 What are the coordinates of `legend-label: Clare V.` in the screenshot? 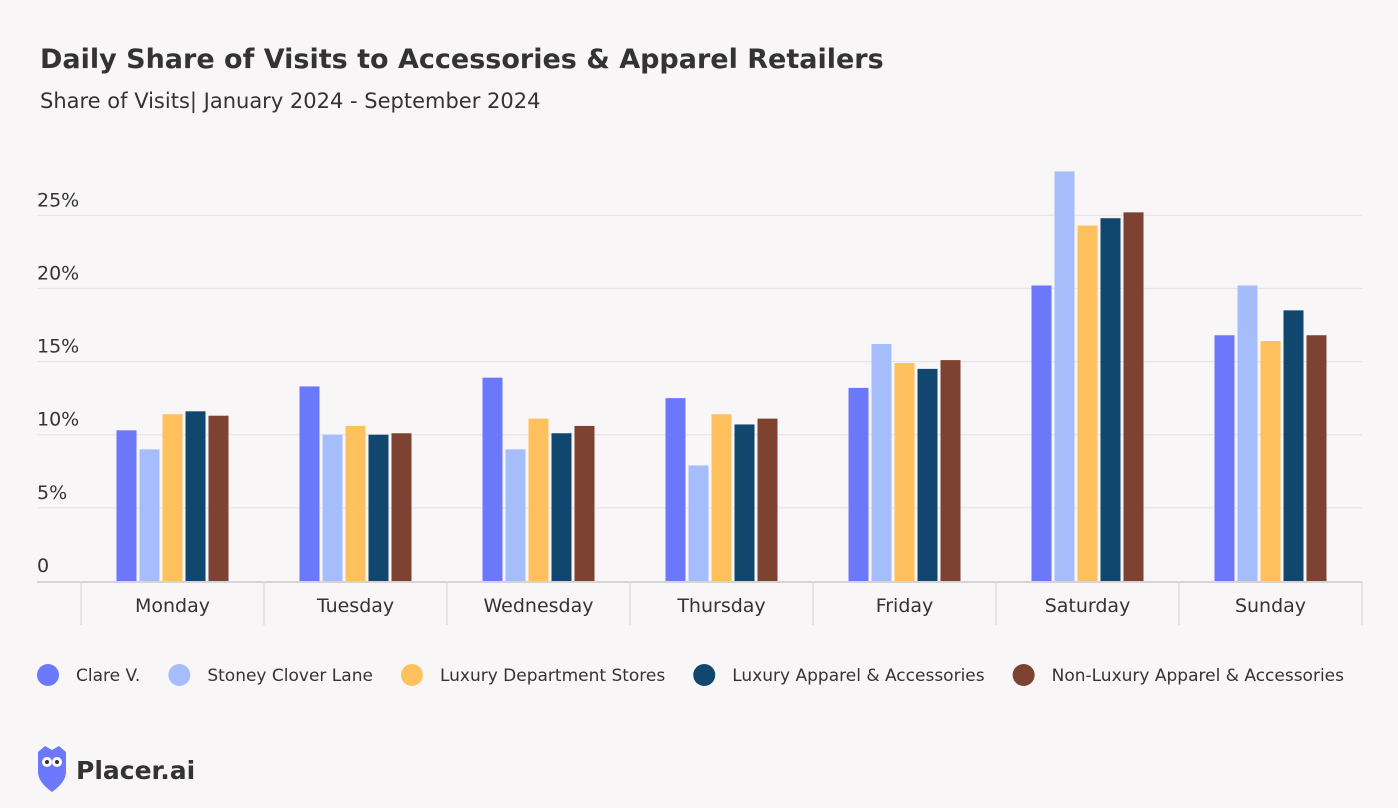 It's located at (108, 676).